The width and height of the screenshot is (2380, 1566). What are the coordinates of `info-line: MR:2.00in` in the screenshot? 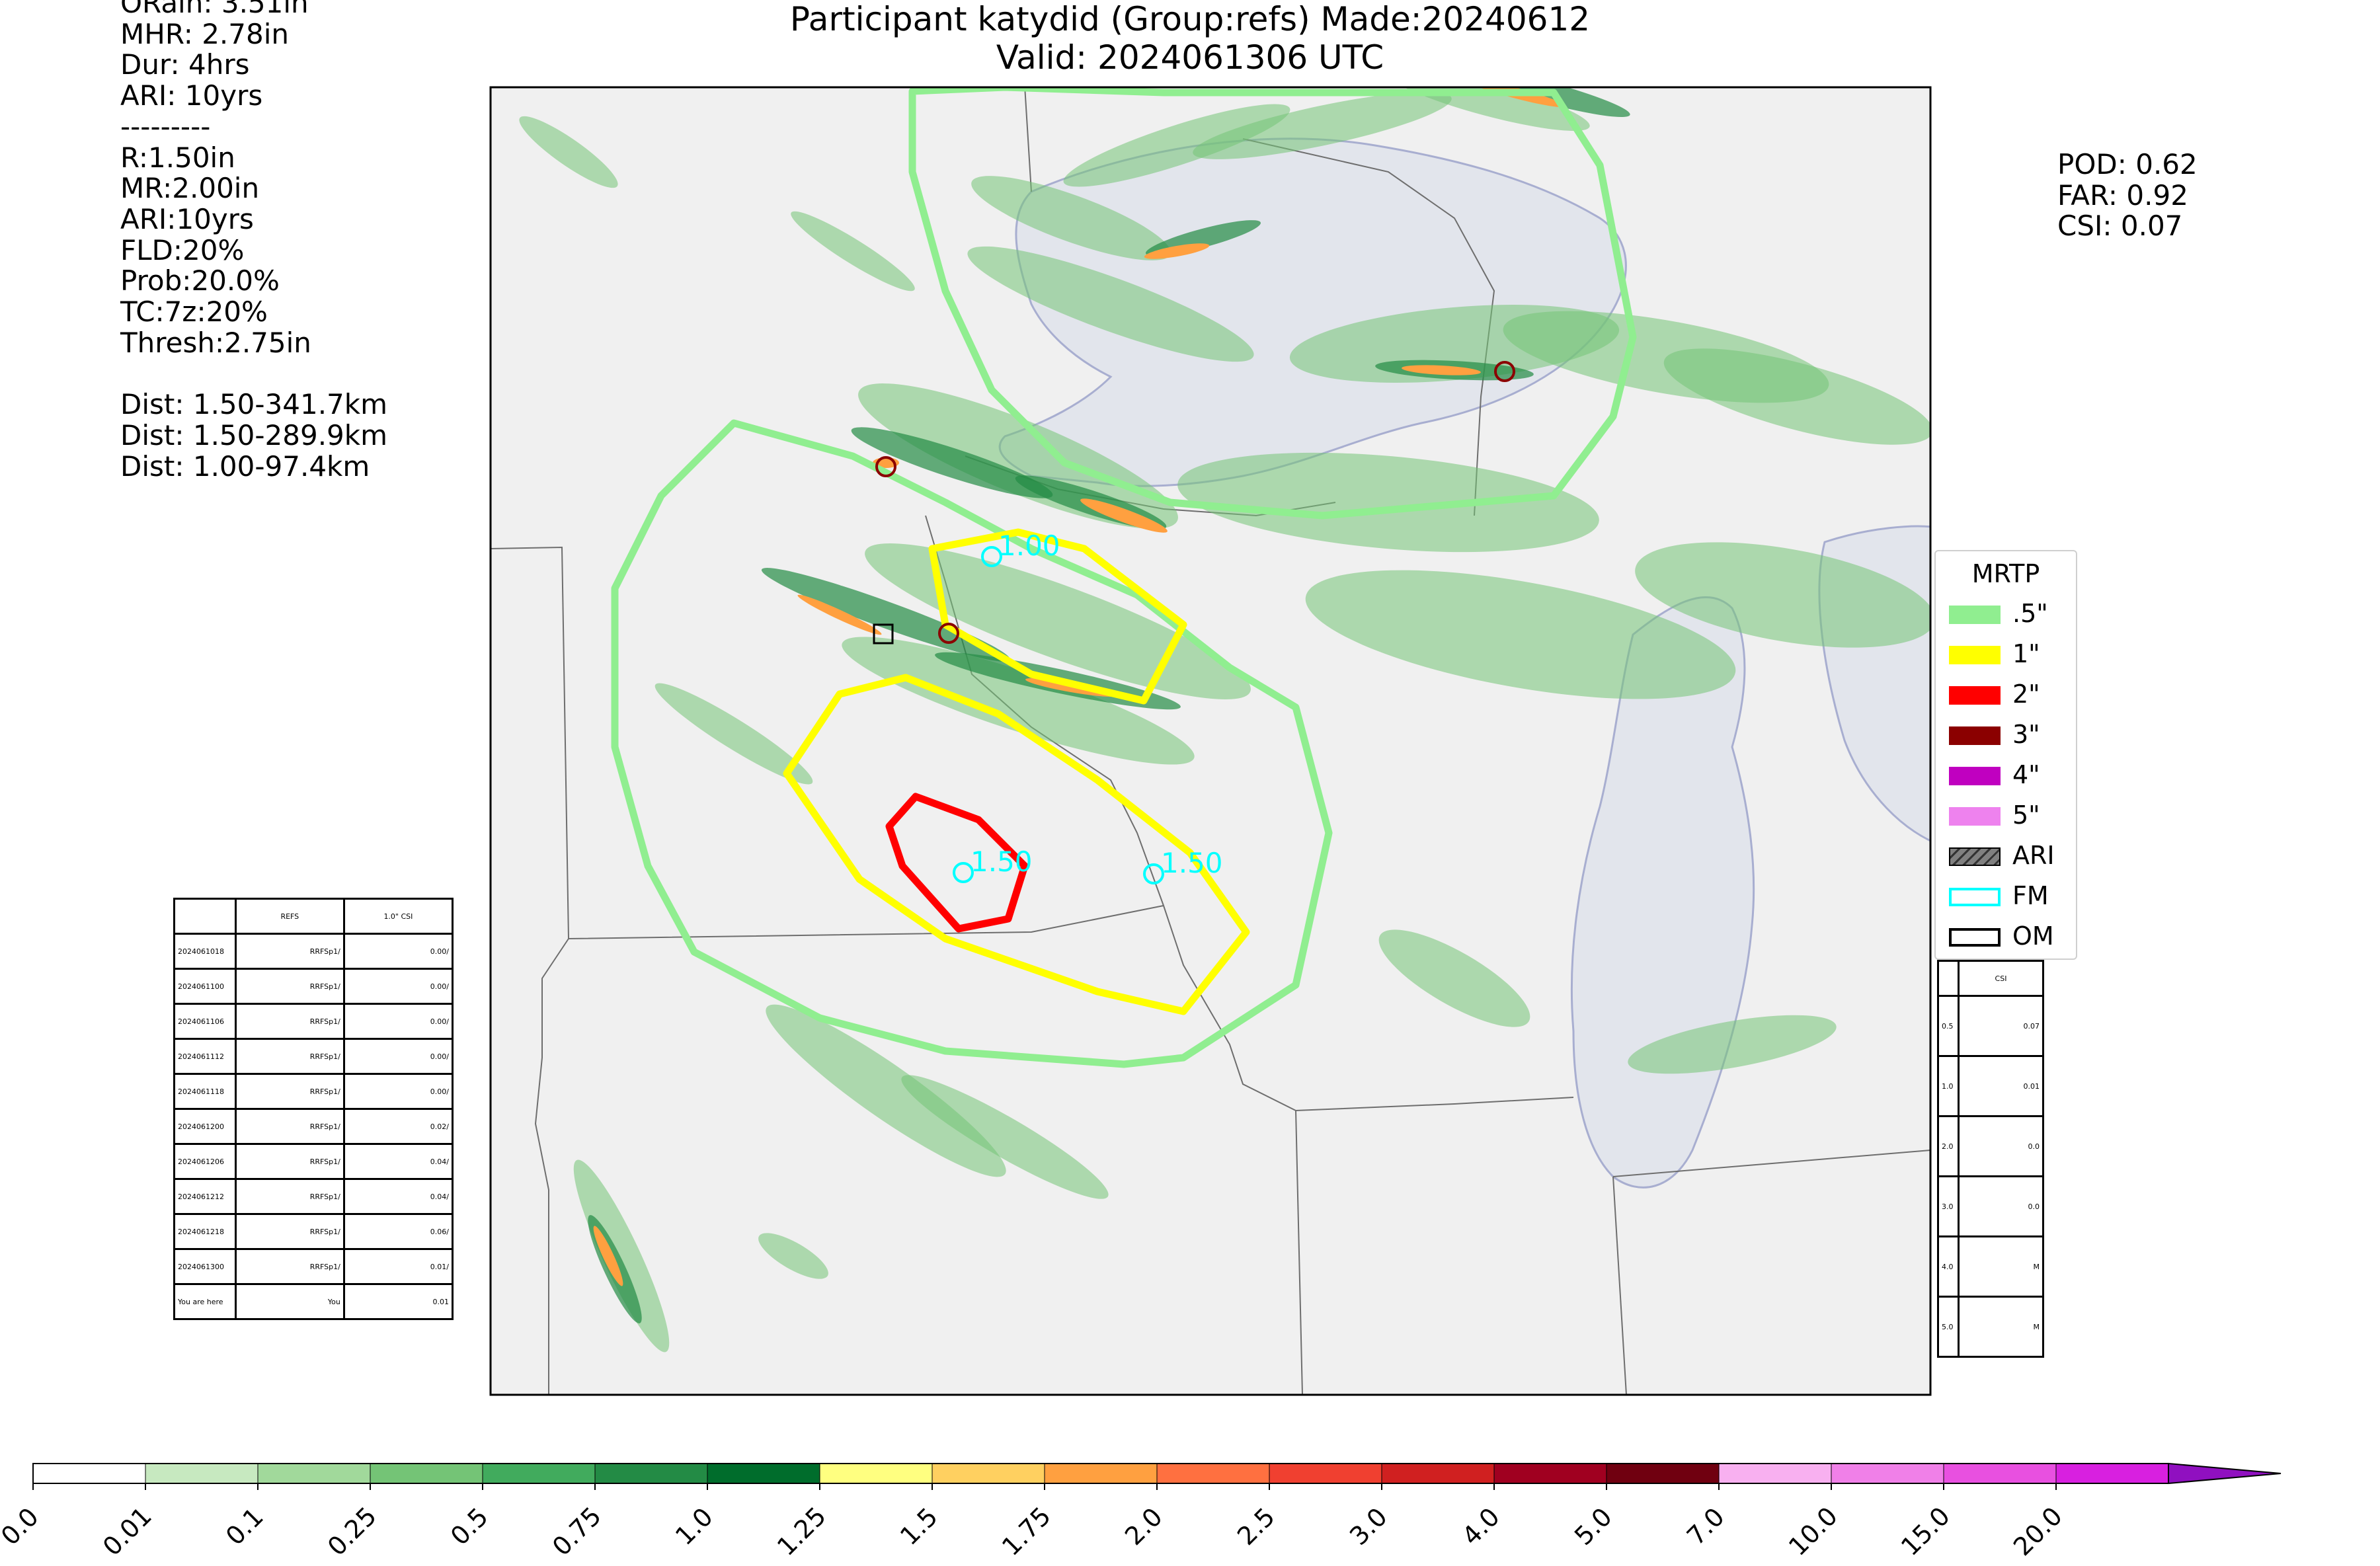 It's located at (190, 188).